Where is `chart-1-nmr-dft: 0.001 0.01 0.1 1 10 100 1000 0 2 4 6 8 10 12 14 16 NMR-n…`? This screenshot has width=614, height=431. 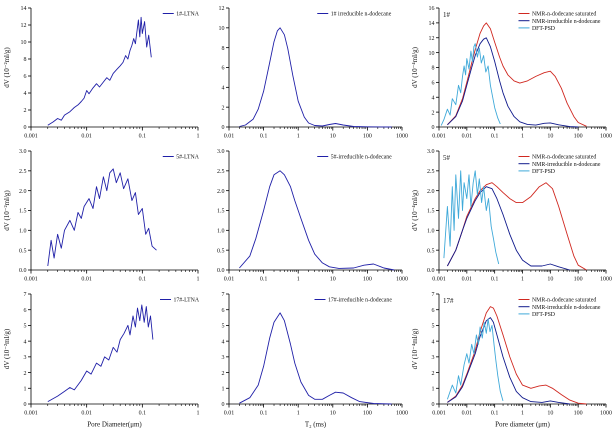 chart-1-nmr-dft: 0.001 0.01 0.1 1 10 100 1000 0 2 4 6 8 10 12 14 16 NMR-n… is located at coordinates (511, 73).